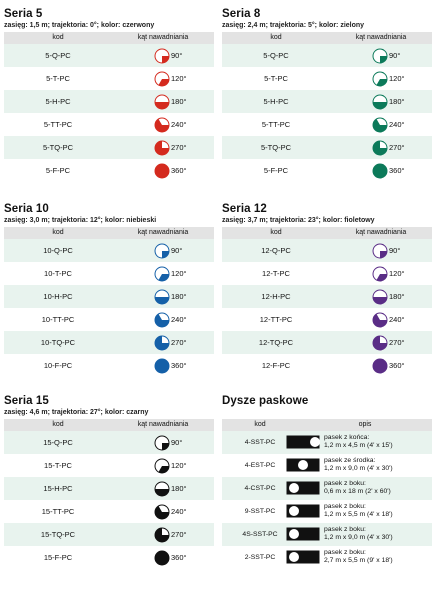 This screenshot has height=600, width=439. Describe the element at coordinates (109, 511) in the screenshot. I see `table-row: 15-TT-PC 240°` at that location.